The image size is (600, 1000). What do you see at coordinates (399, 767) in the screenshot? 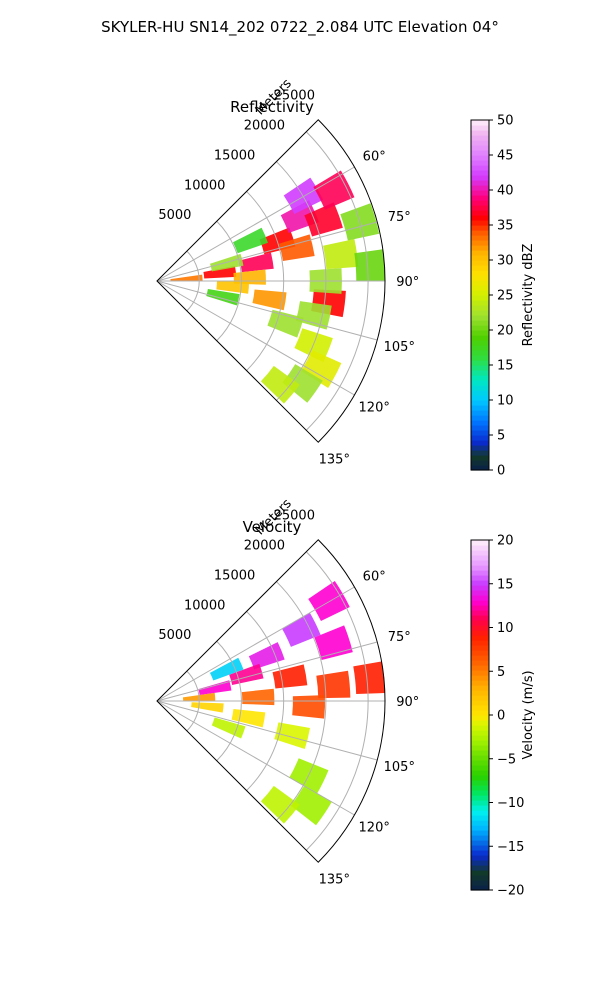
I see `velocity-azimuth-tick-label: 105°` at bounding box center [399, 767].